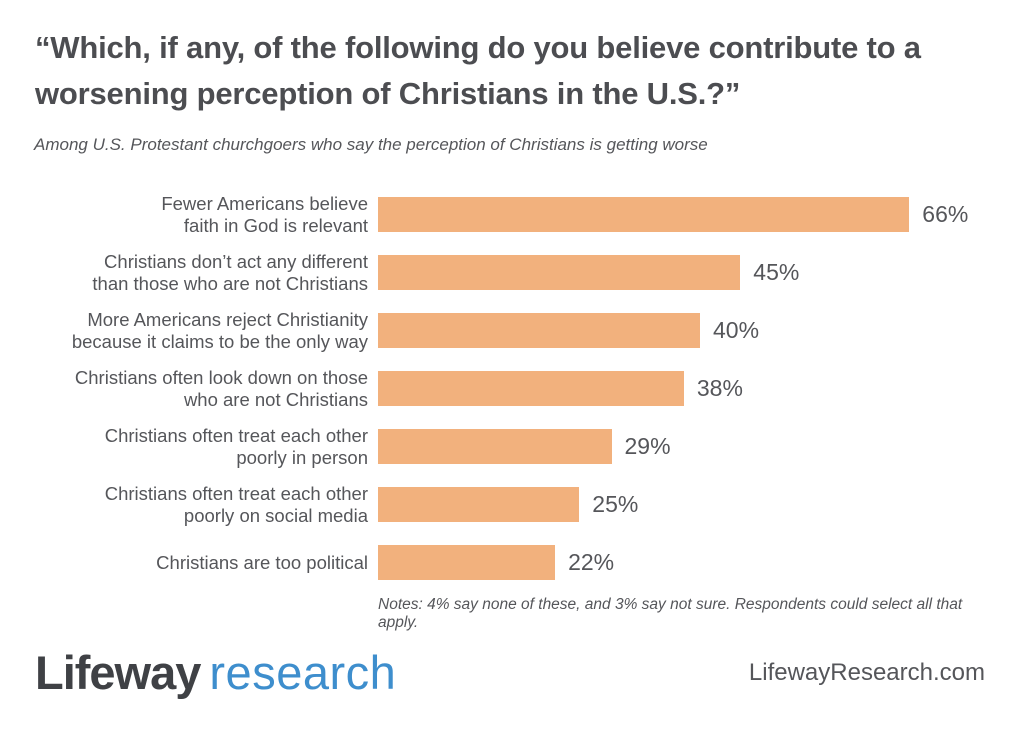  What do you see at coordinates (719, 388) in the screenshot?
I see `value-label: 38%` at bounding box center [719, 388].